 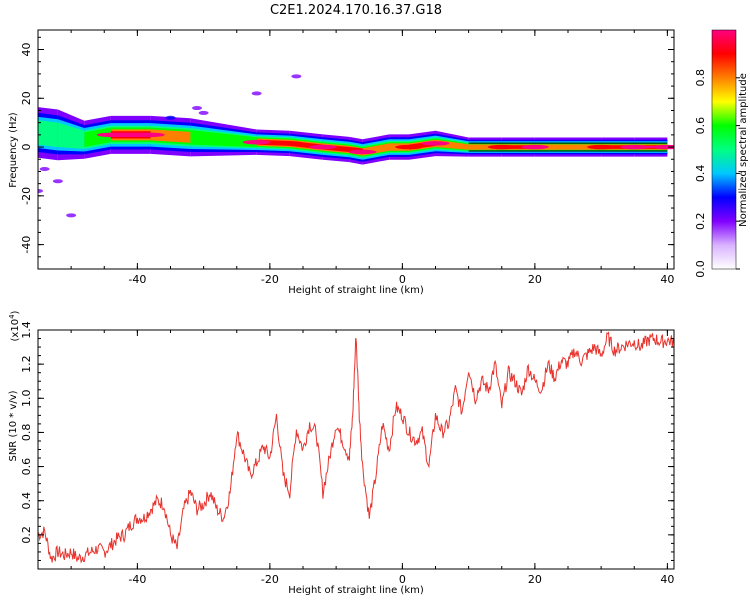 What do you see at coordinates (26, 330) in the screenshot?
I see `snr-y-tick-label: 1.4` at bounding box center [26, 330].